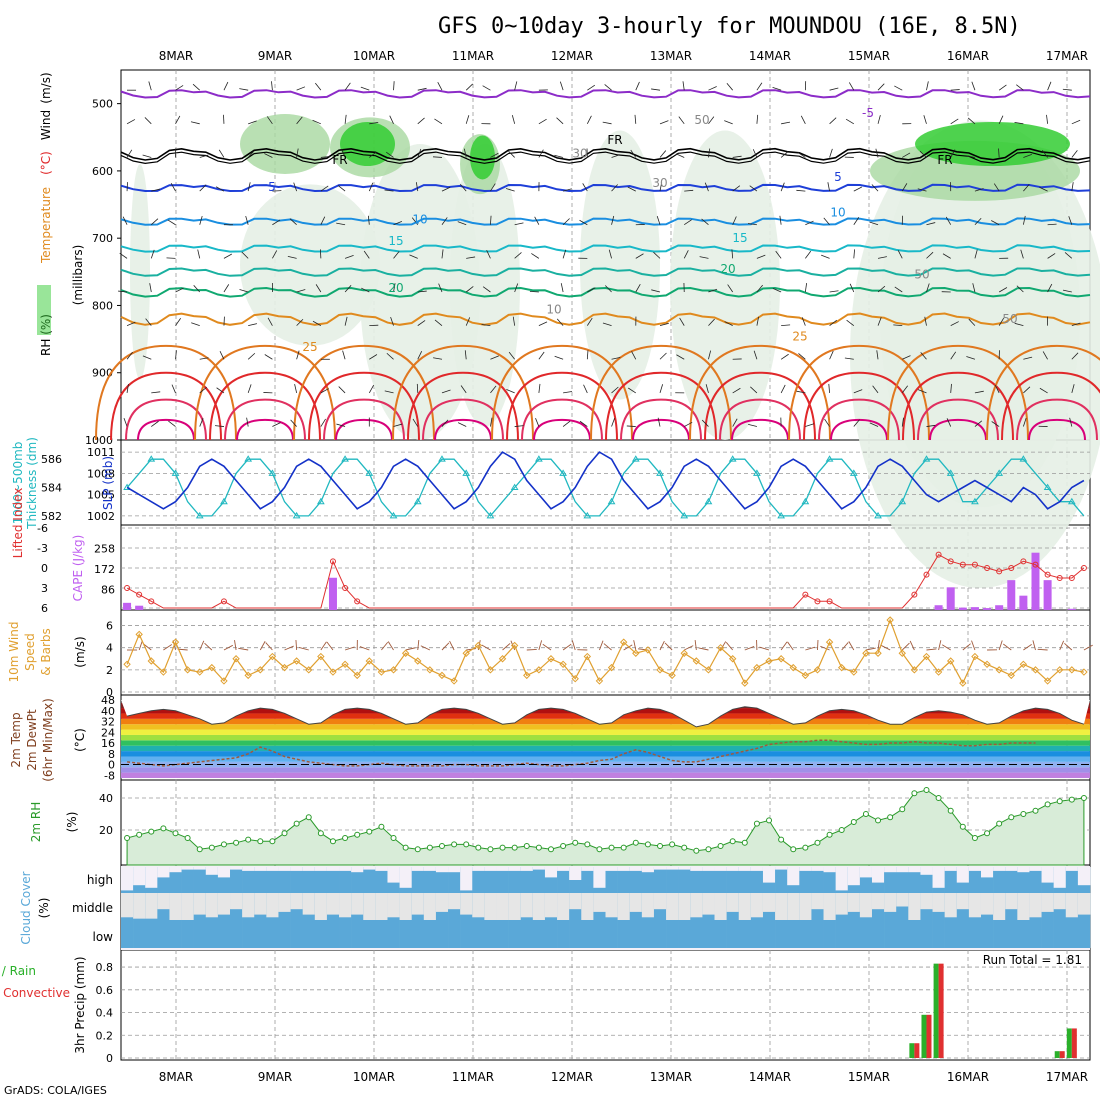 This screenshot has height=1100, width=1100. Describe the element at coordinates (1035, 581) in the screenshot. I see `cape-bar` at that location.